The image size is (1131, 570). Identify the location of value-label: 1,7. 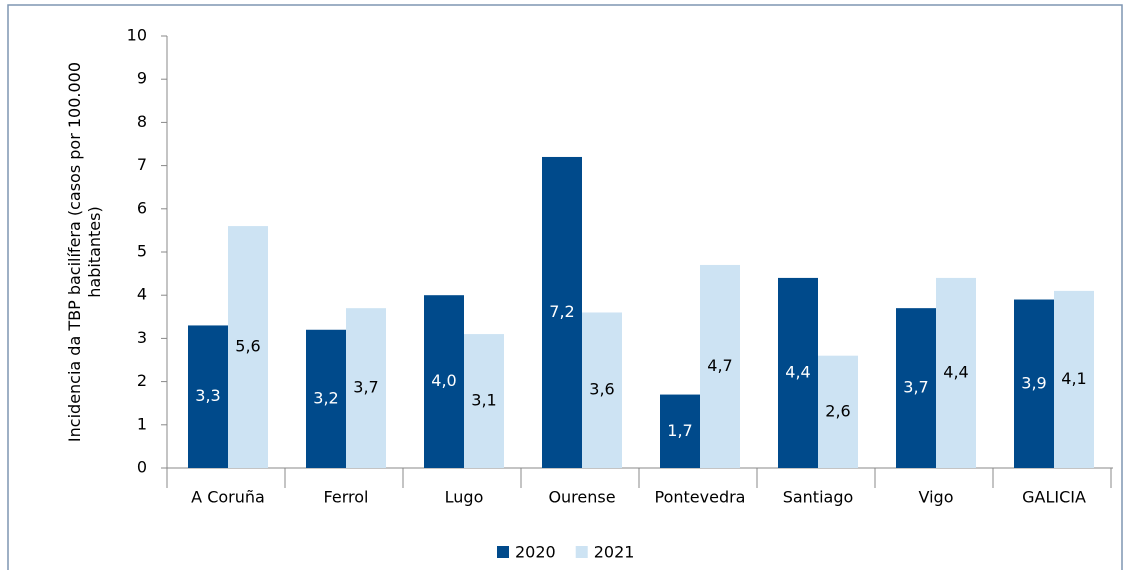
(679, 430).